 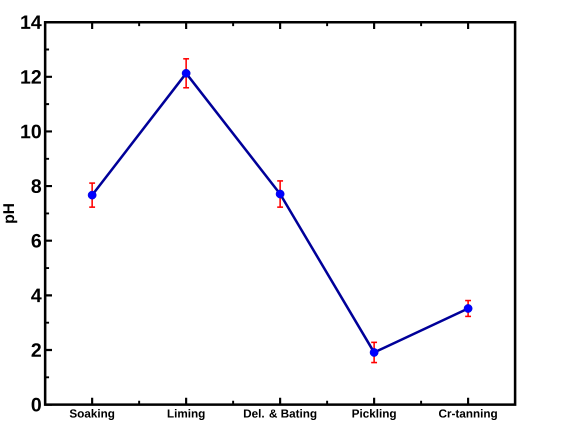 What do you see at coordinates (36, 295) in the screenshot?
I see `y-tick-label: 4` at bounding box center [36, 295].